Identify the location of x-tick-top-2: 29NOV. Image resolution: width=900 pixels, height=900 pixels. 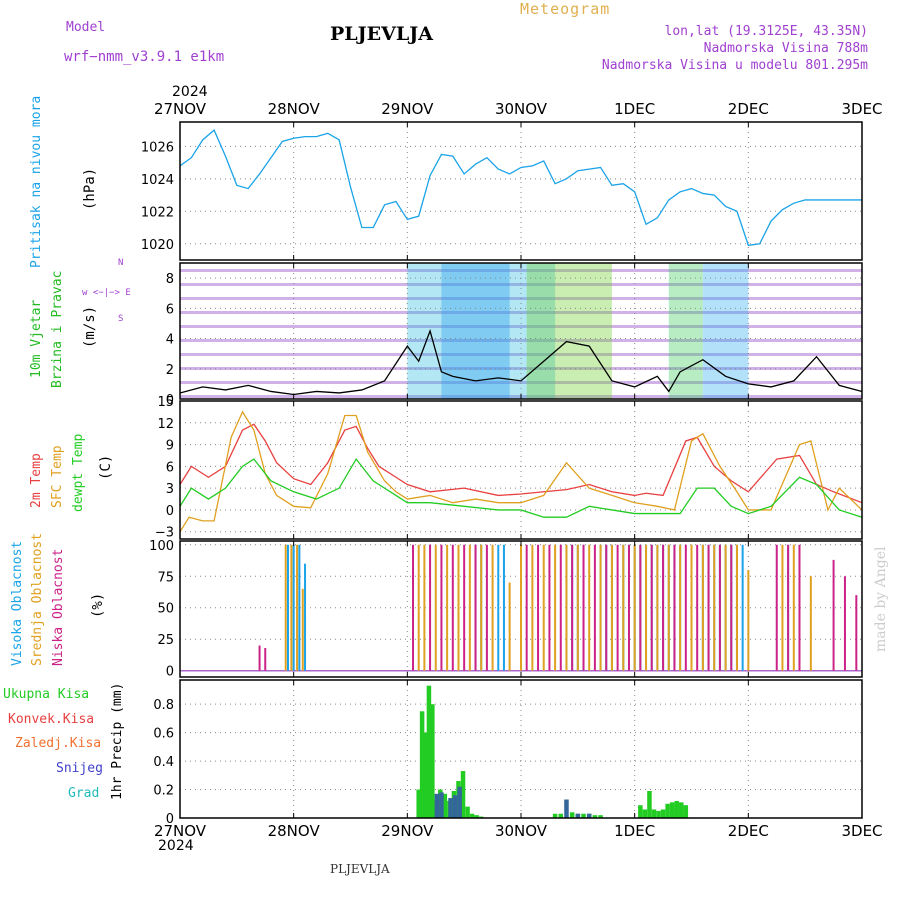
(407, 109).